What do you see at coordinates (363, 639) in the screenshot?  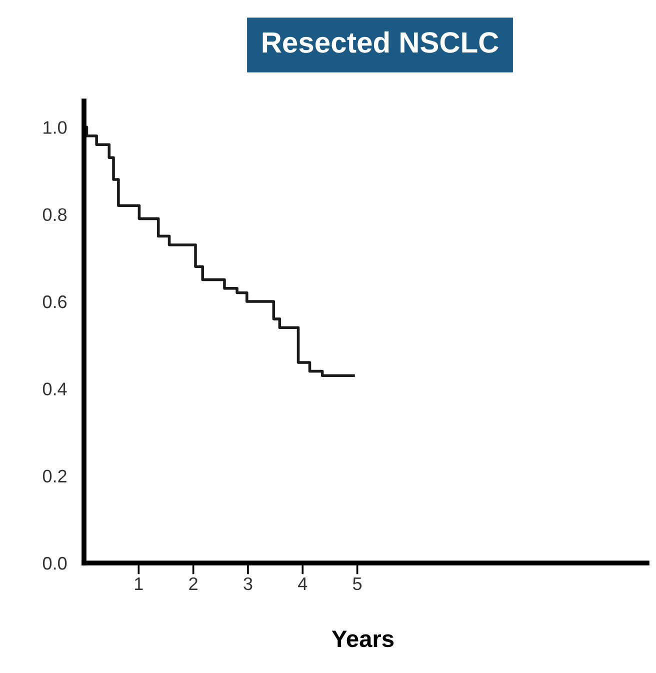 I see `x-axis-title: Years` at bounding box center [363, 639].